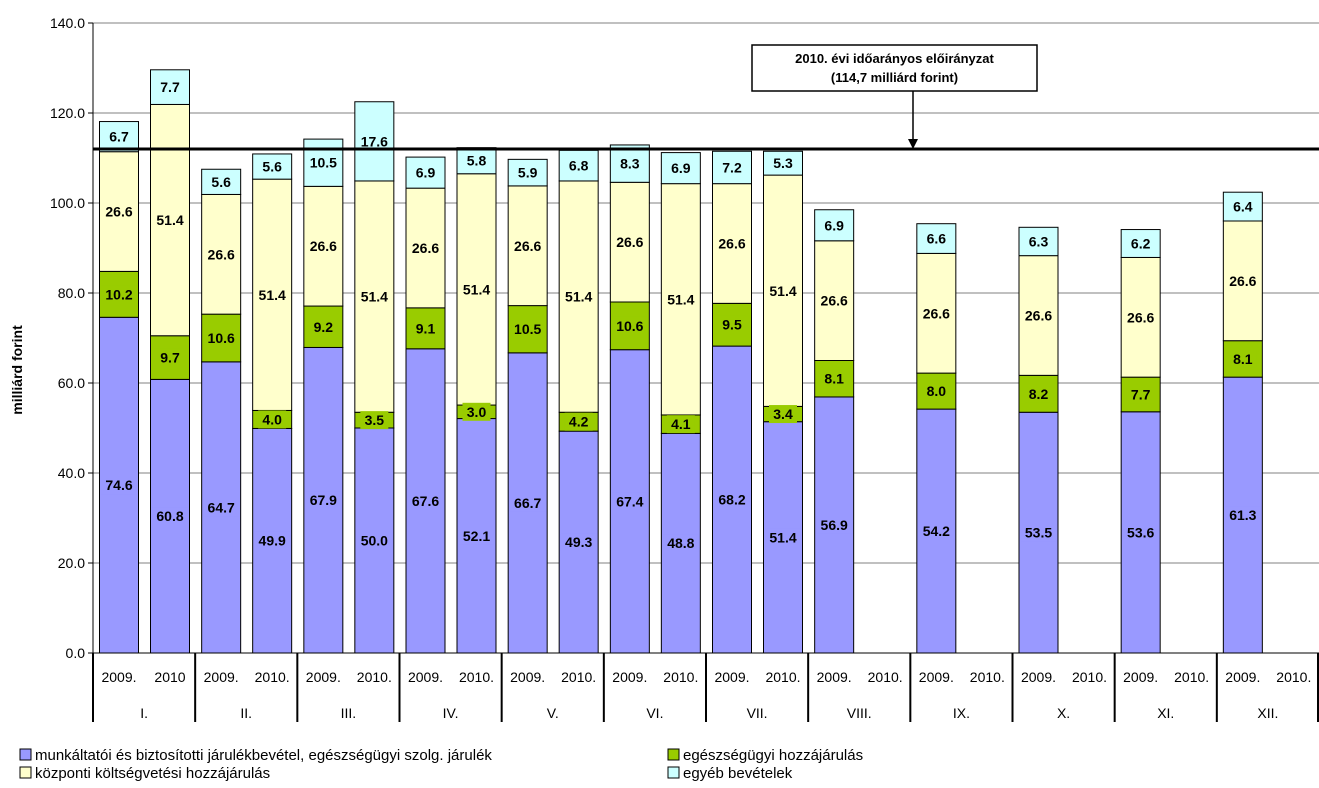 The height and width of the screenshot is (788, 1319). I want to click on data-label: 8.3, so click(629, 163).